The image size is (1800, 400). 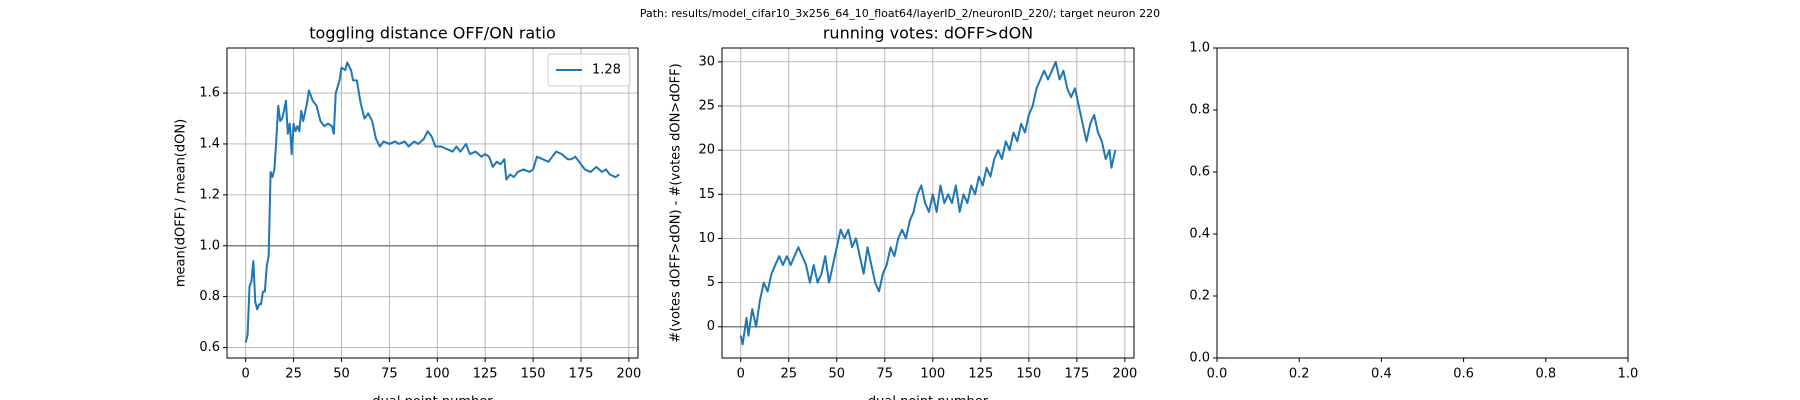 I want to click on y-tick-label: 1.4, so click(x=209, y=143).